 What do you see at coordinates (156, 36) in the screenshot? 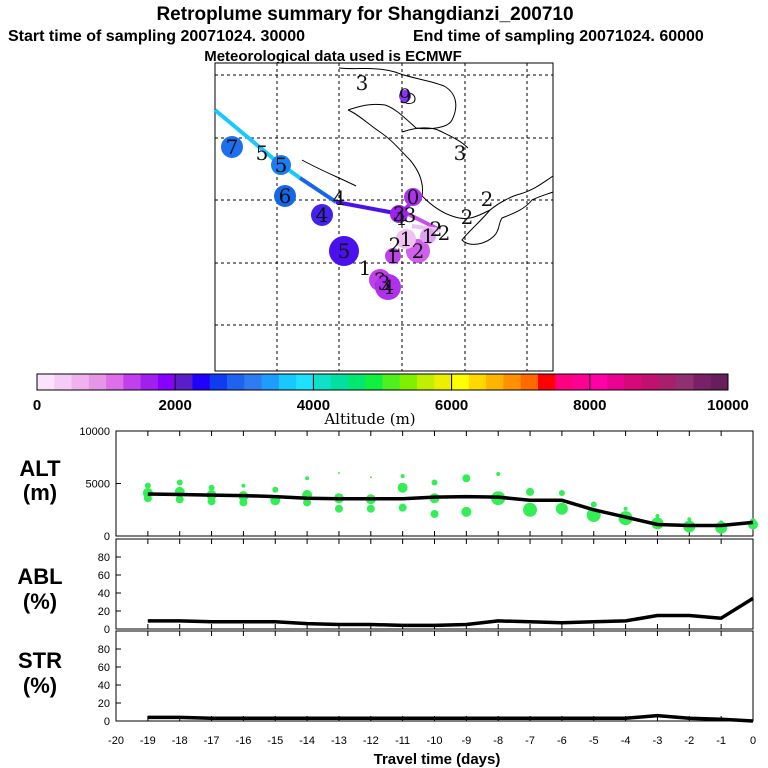
I see `start-time-text: Start time of sampling 20071024. 30000` at bounding box center [156, 36].